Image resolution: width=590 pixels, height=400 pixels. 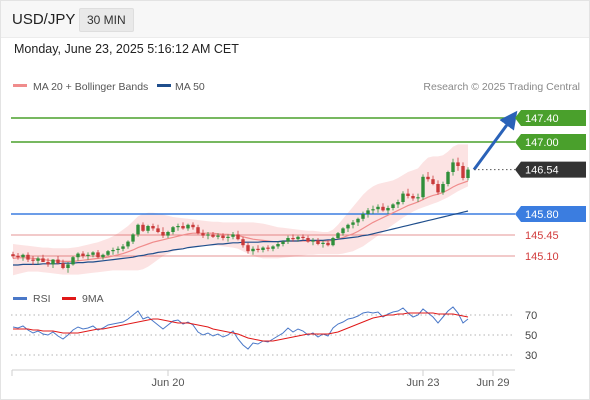 What do you see at coordinates (330, 379) in the screenshot?
I see `x-axis-ticks: Jun 20 Jun 23 Jun 29` at bounding box center [330, 379].